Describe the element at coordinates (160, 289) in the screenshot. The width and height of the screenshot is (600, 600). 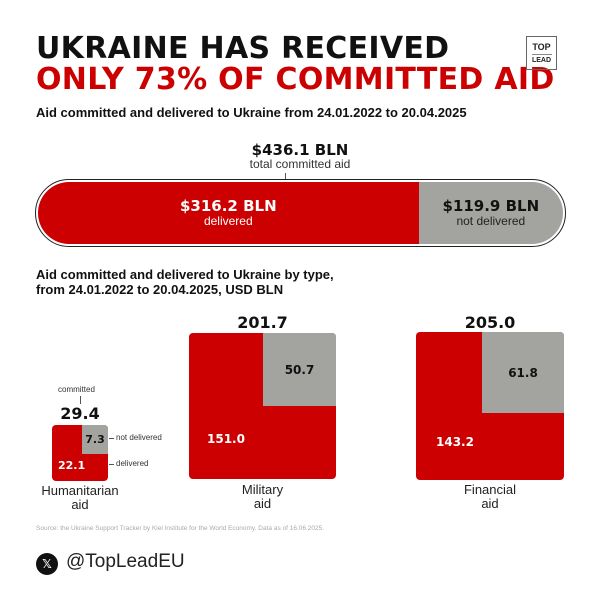
I see `by-type-subtitle-line-2: from 24.01.2022 to 20.04.2025, USD BLN` at that location.